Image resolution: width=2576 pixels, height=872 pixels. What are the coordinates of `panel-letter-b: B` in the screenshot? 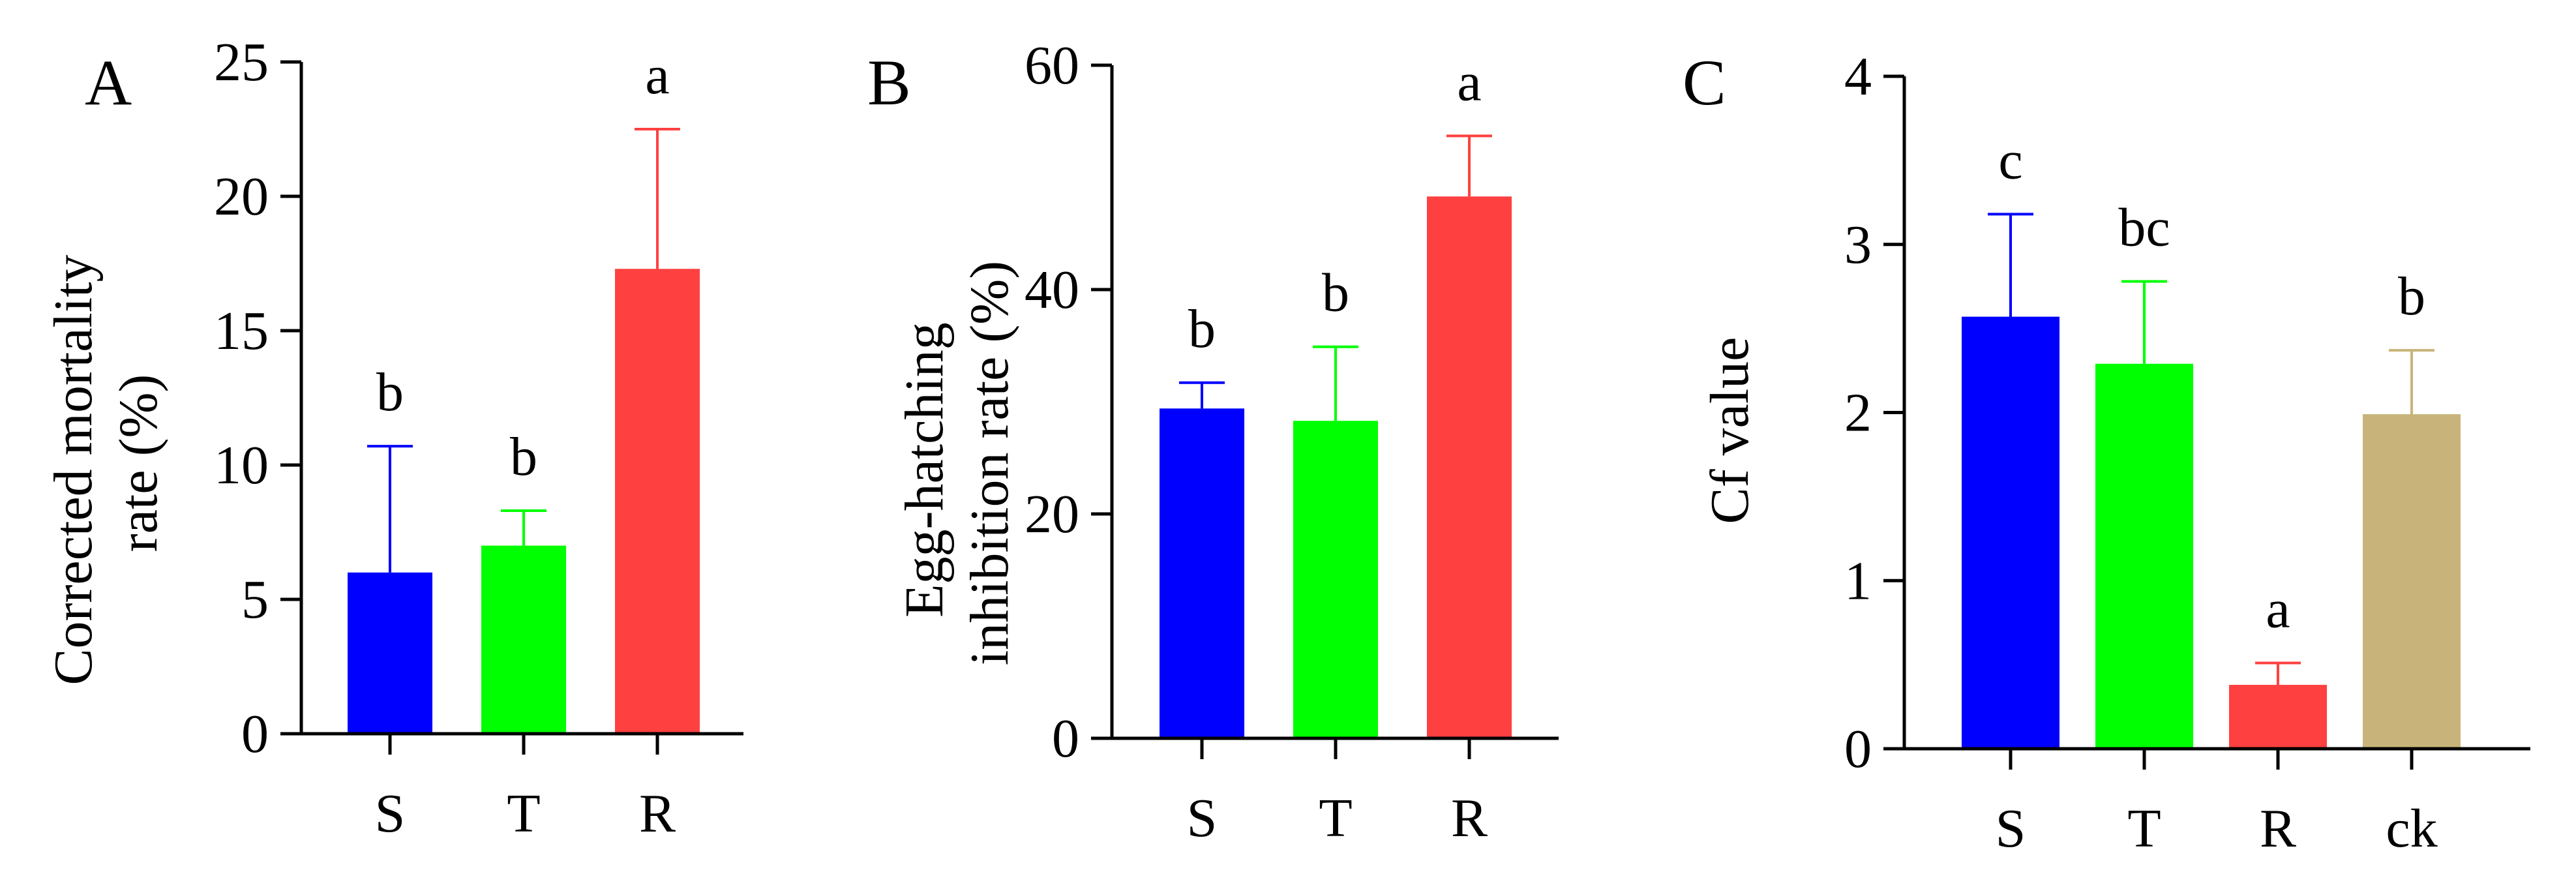 It's located at (889, 83).